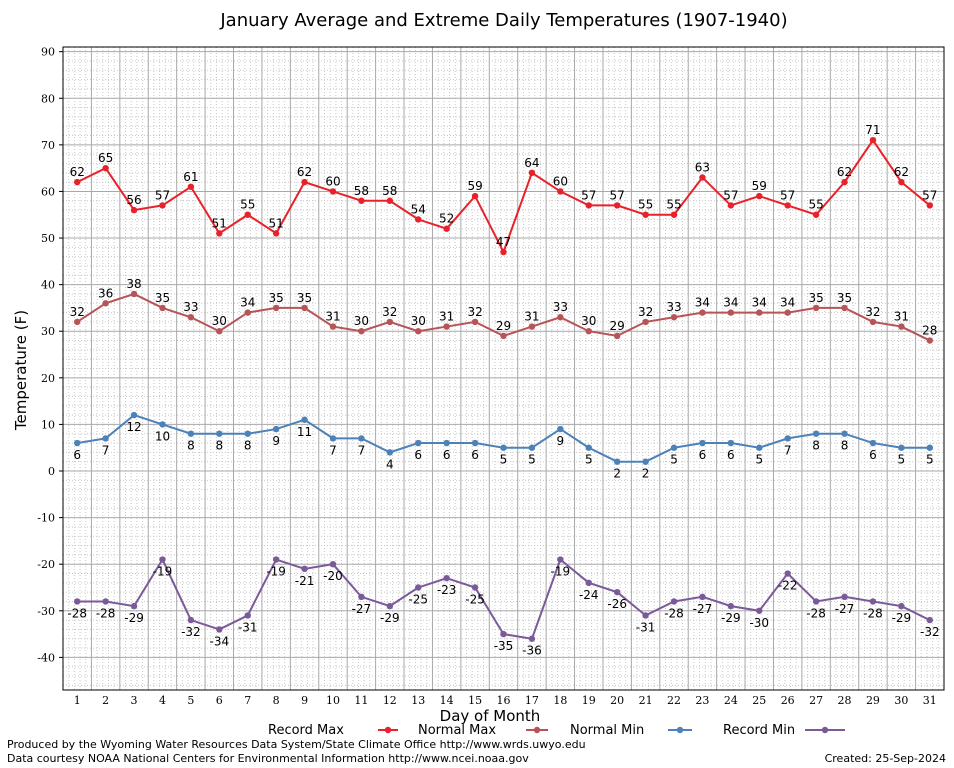  Describe the element at coordinates (248, 446) in the screenshot. I see `normal-min-data-label: 8` at that location.